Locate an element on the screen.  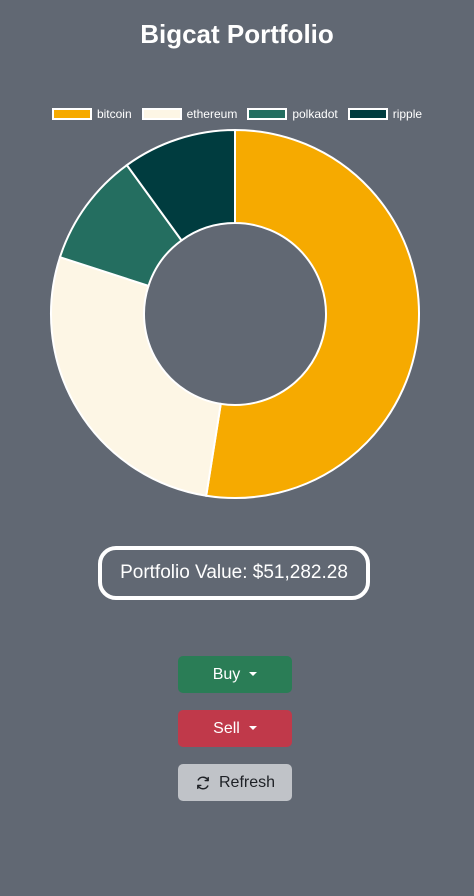
legend-item-polkadot: polkadot is located at coordinates (292, 114).